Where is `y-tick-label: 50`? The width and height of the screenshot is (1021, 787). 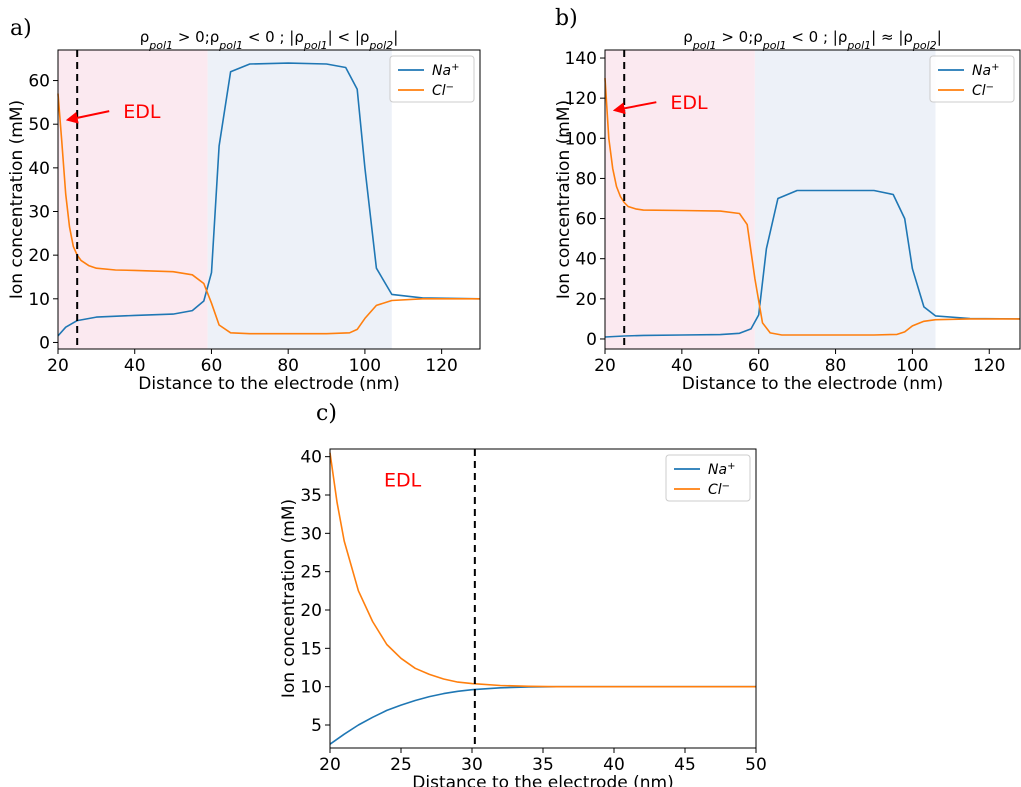
y-tick-label: 50 is located at coordinates (39, 125).